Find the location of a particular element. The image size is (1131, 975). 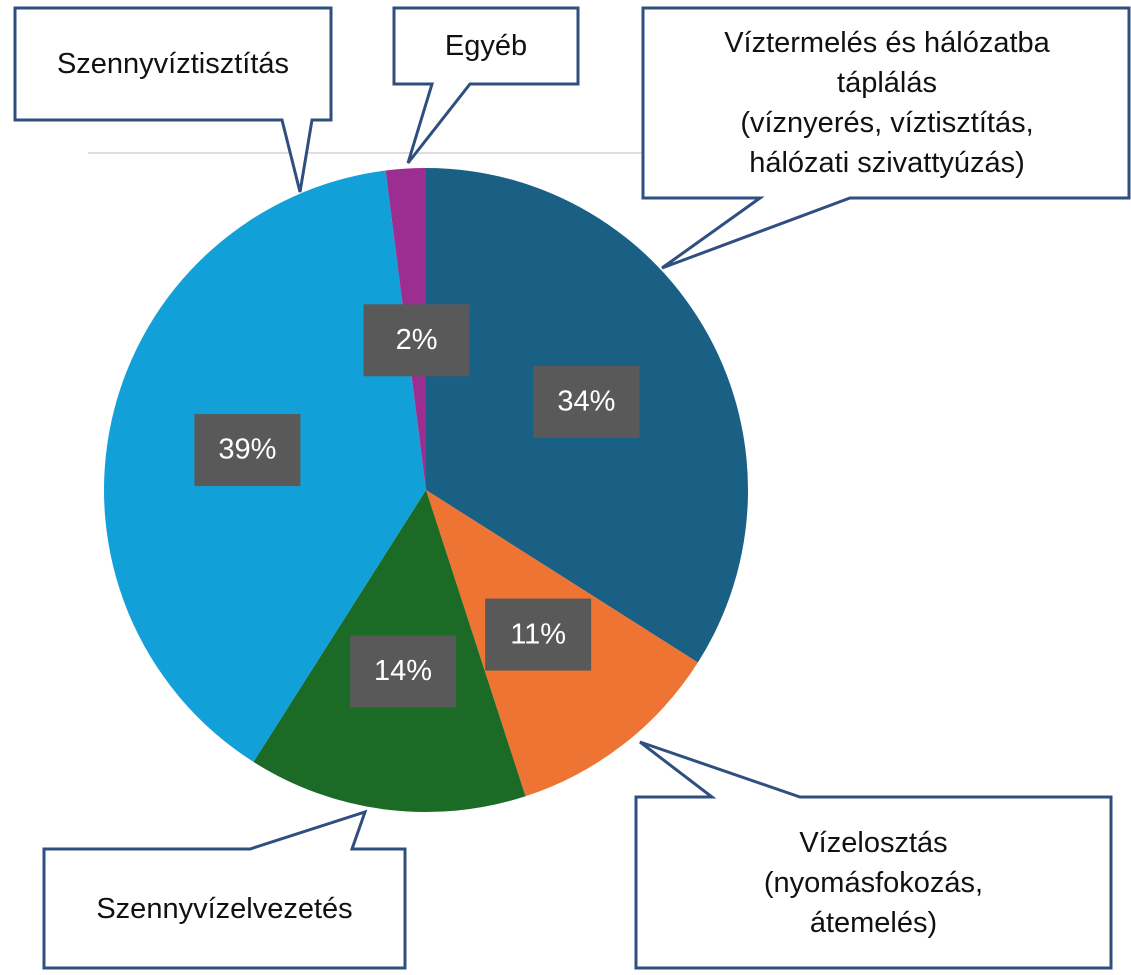

data-label: 39% is located at coordinates (247, 450).